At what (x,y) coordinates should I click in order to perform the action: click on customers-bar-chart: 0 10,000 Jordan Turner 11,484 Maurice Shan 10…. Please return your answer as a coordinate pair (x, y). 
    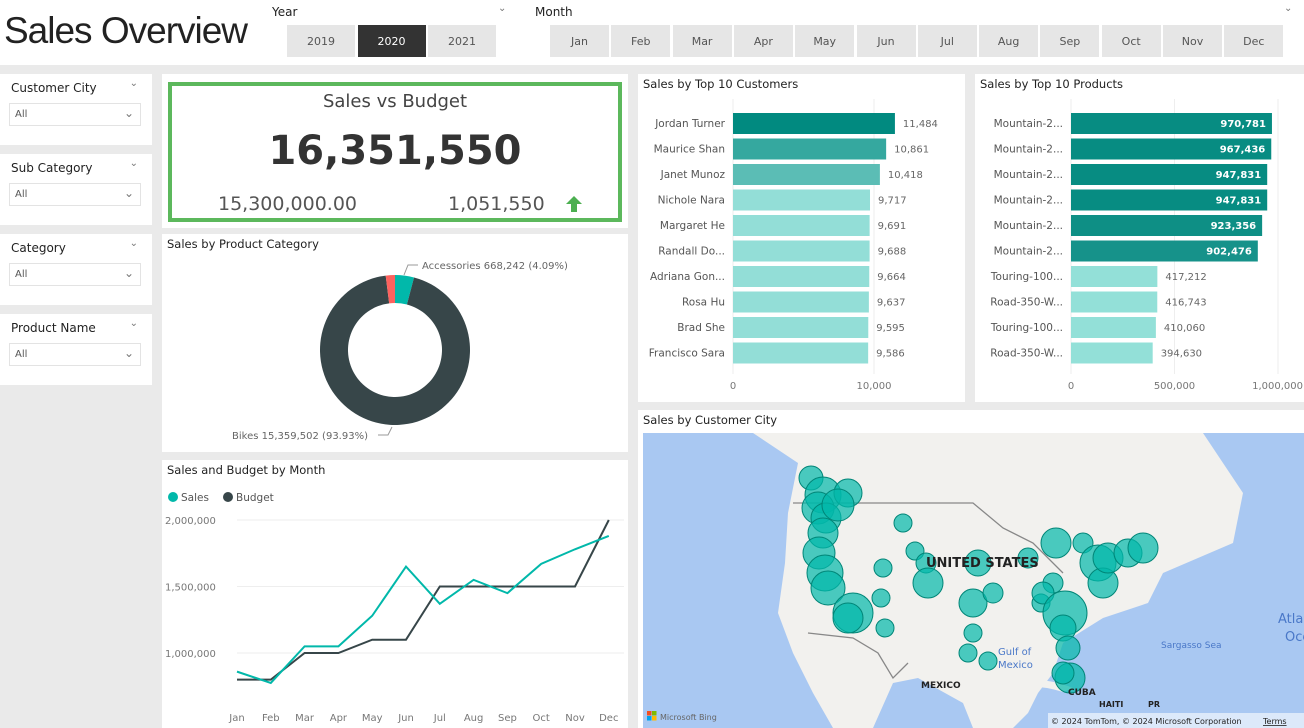
    Looking at the image, I should click on (801, 238).